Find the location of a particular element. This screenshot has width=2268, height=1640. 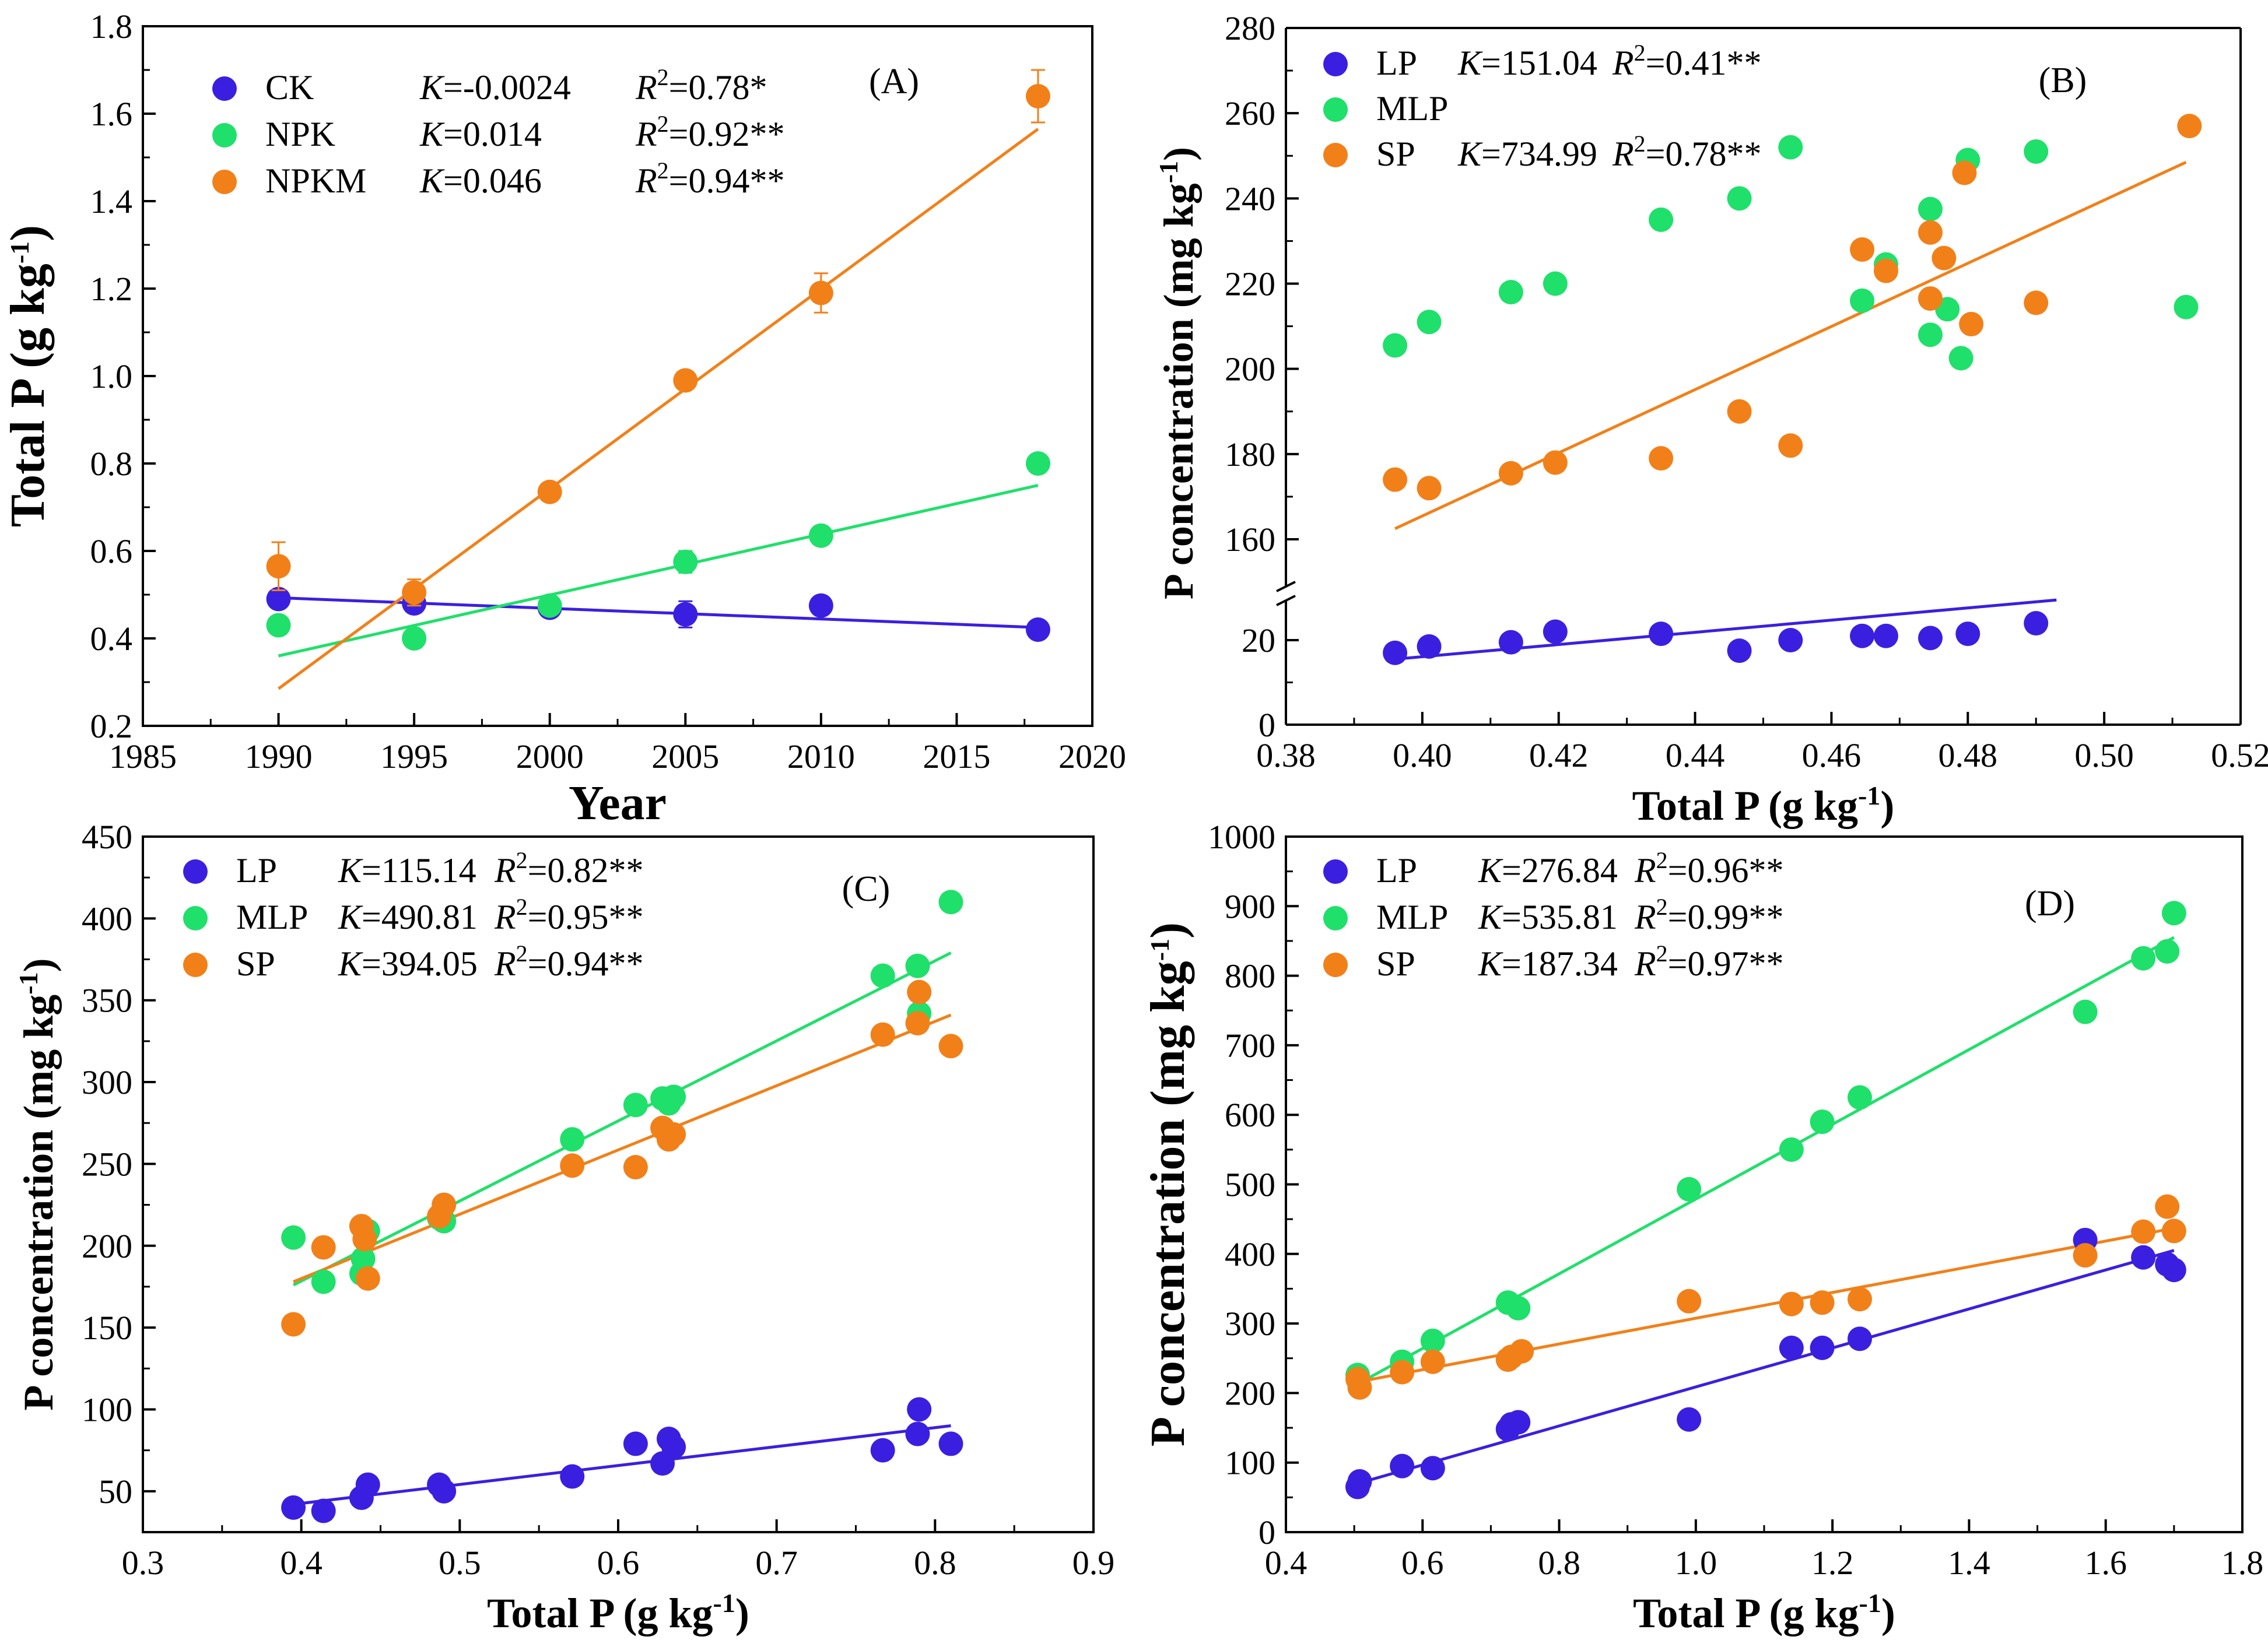

x-tick-label: 0.4 is located at coordinates (1286, 1563).